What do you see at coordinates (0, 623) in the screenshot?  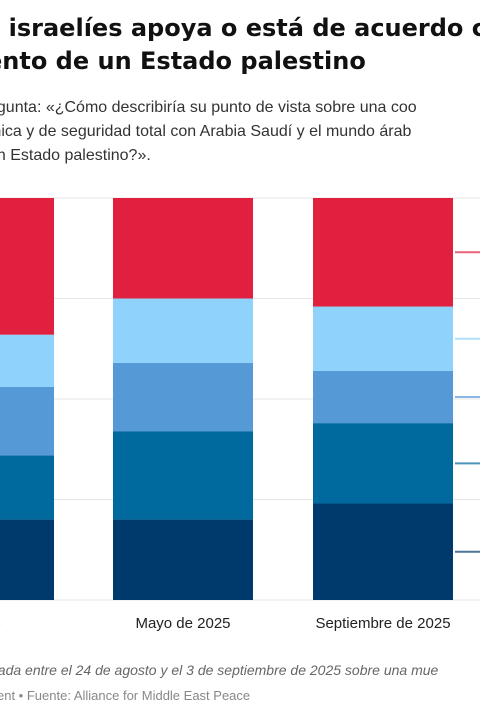 I see `x-tick-label-0: 2025` at bounding box center [0, 623].